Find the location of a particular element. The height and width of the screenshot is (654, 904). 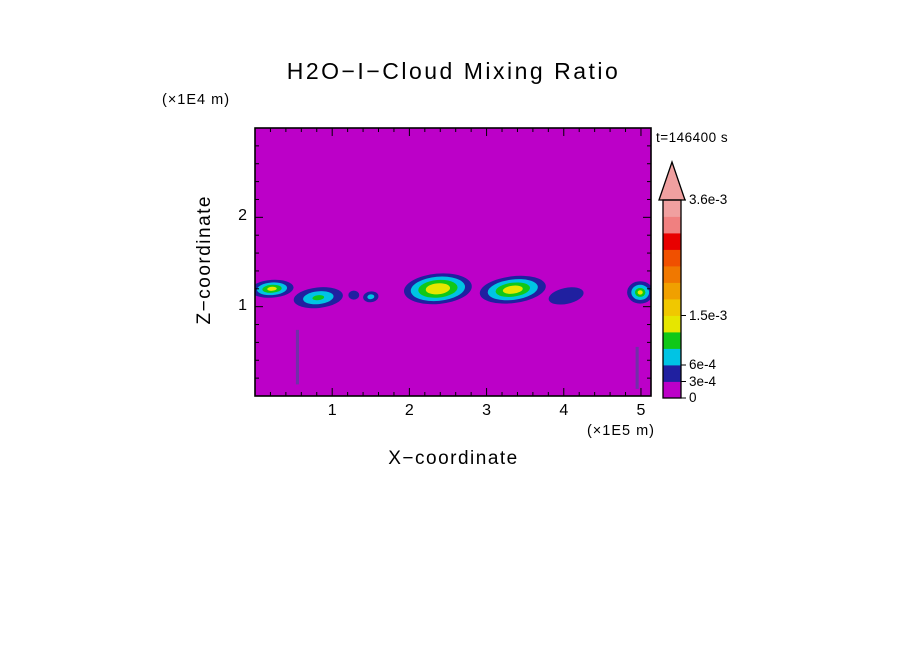

colorbar-tick-label: 1.5e-3 is located at coordinates (708, 315).